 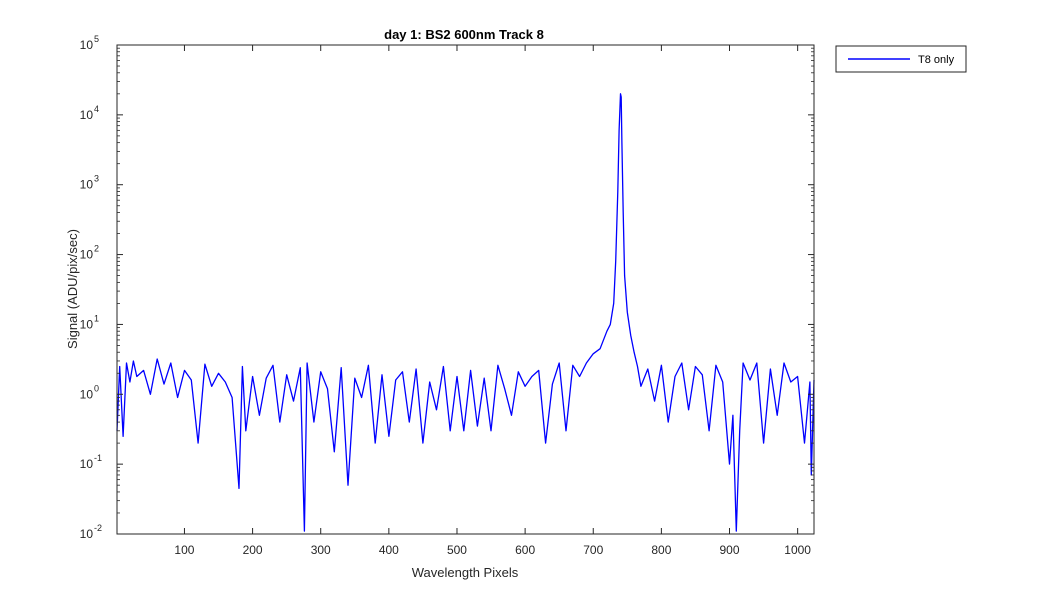 I want to click on y-tick-exponent: 4, so click(x=96, y=109).